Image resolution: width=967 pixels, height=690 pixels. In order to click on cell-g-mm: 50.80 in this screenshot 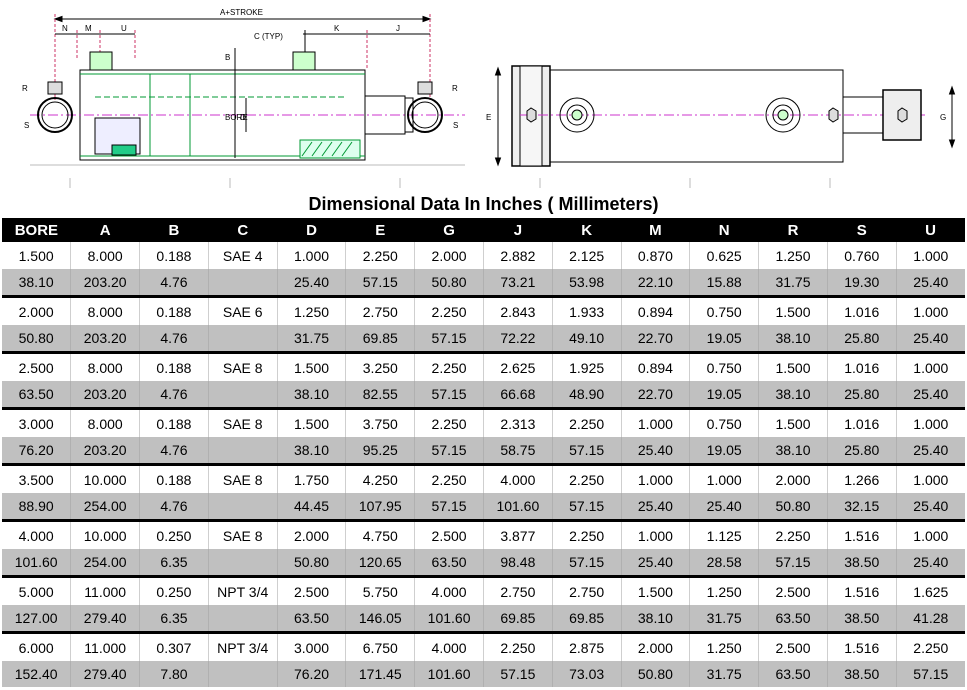, I will do `click(449, 283)`.